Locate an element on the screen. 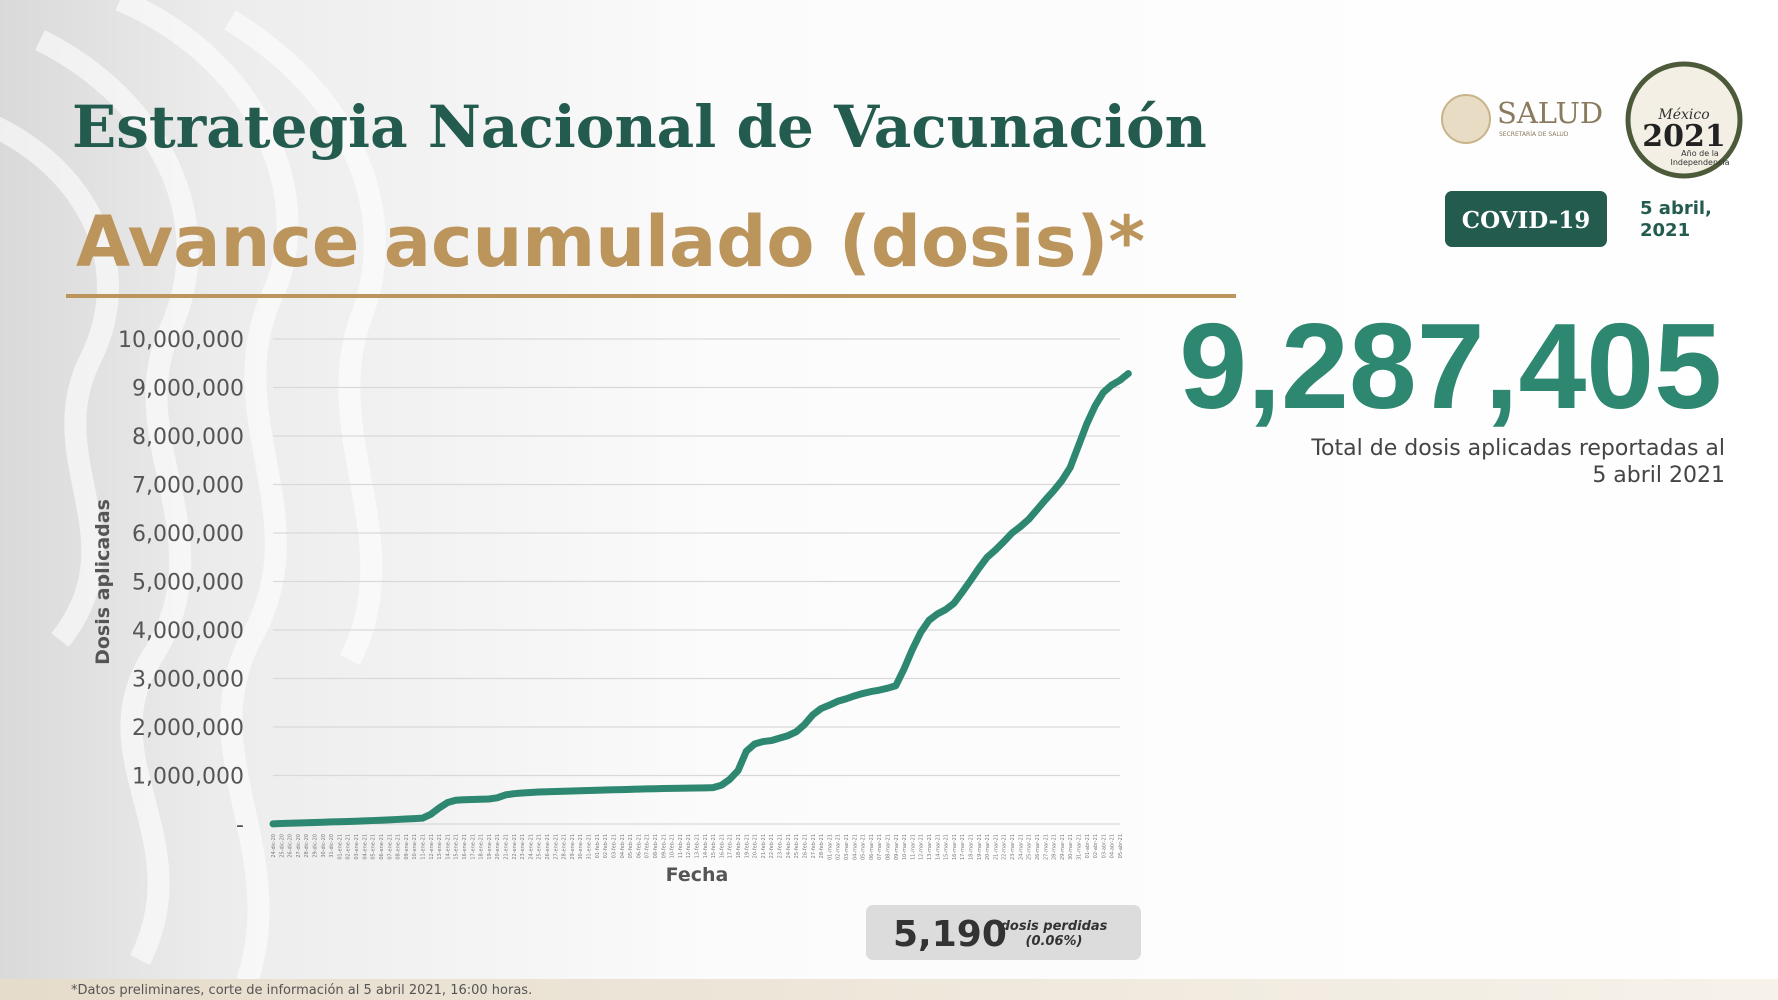 This screenshot has height=1000, width=1778. x-axis-label: Fecha is located at coordinates (697, 875).